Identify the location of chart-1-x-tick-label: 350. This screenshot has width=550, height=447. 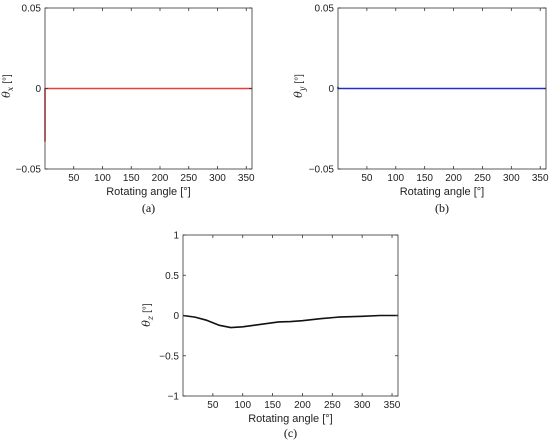
(246, 178).